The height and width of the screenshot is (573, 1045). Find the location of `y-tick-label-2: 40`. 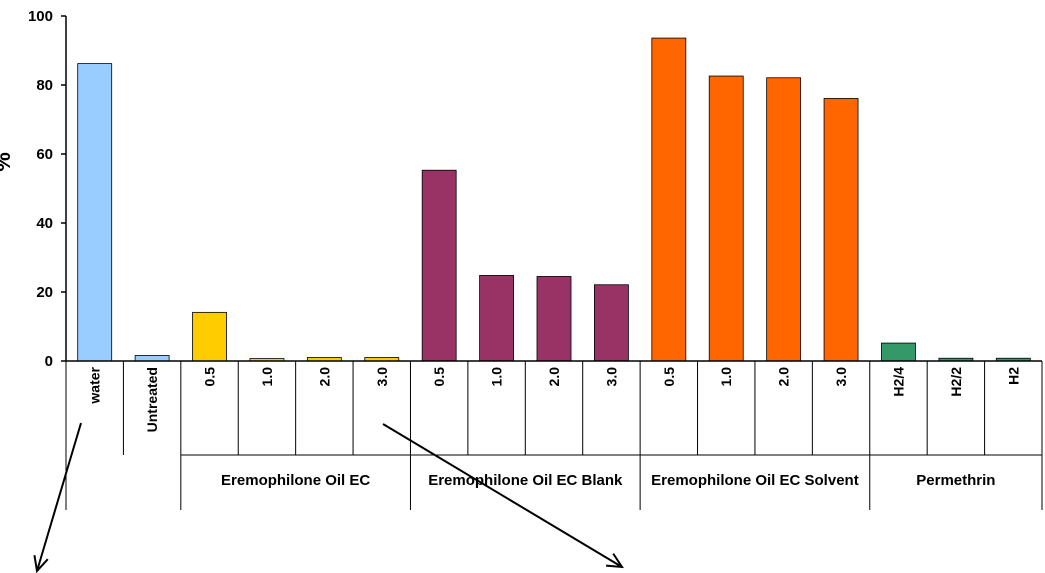

y-tick-label-2: 40 is located at coordinates (44, 223).